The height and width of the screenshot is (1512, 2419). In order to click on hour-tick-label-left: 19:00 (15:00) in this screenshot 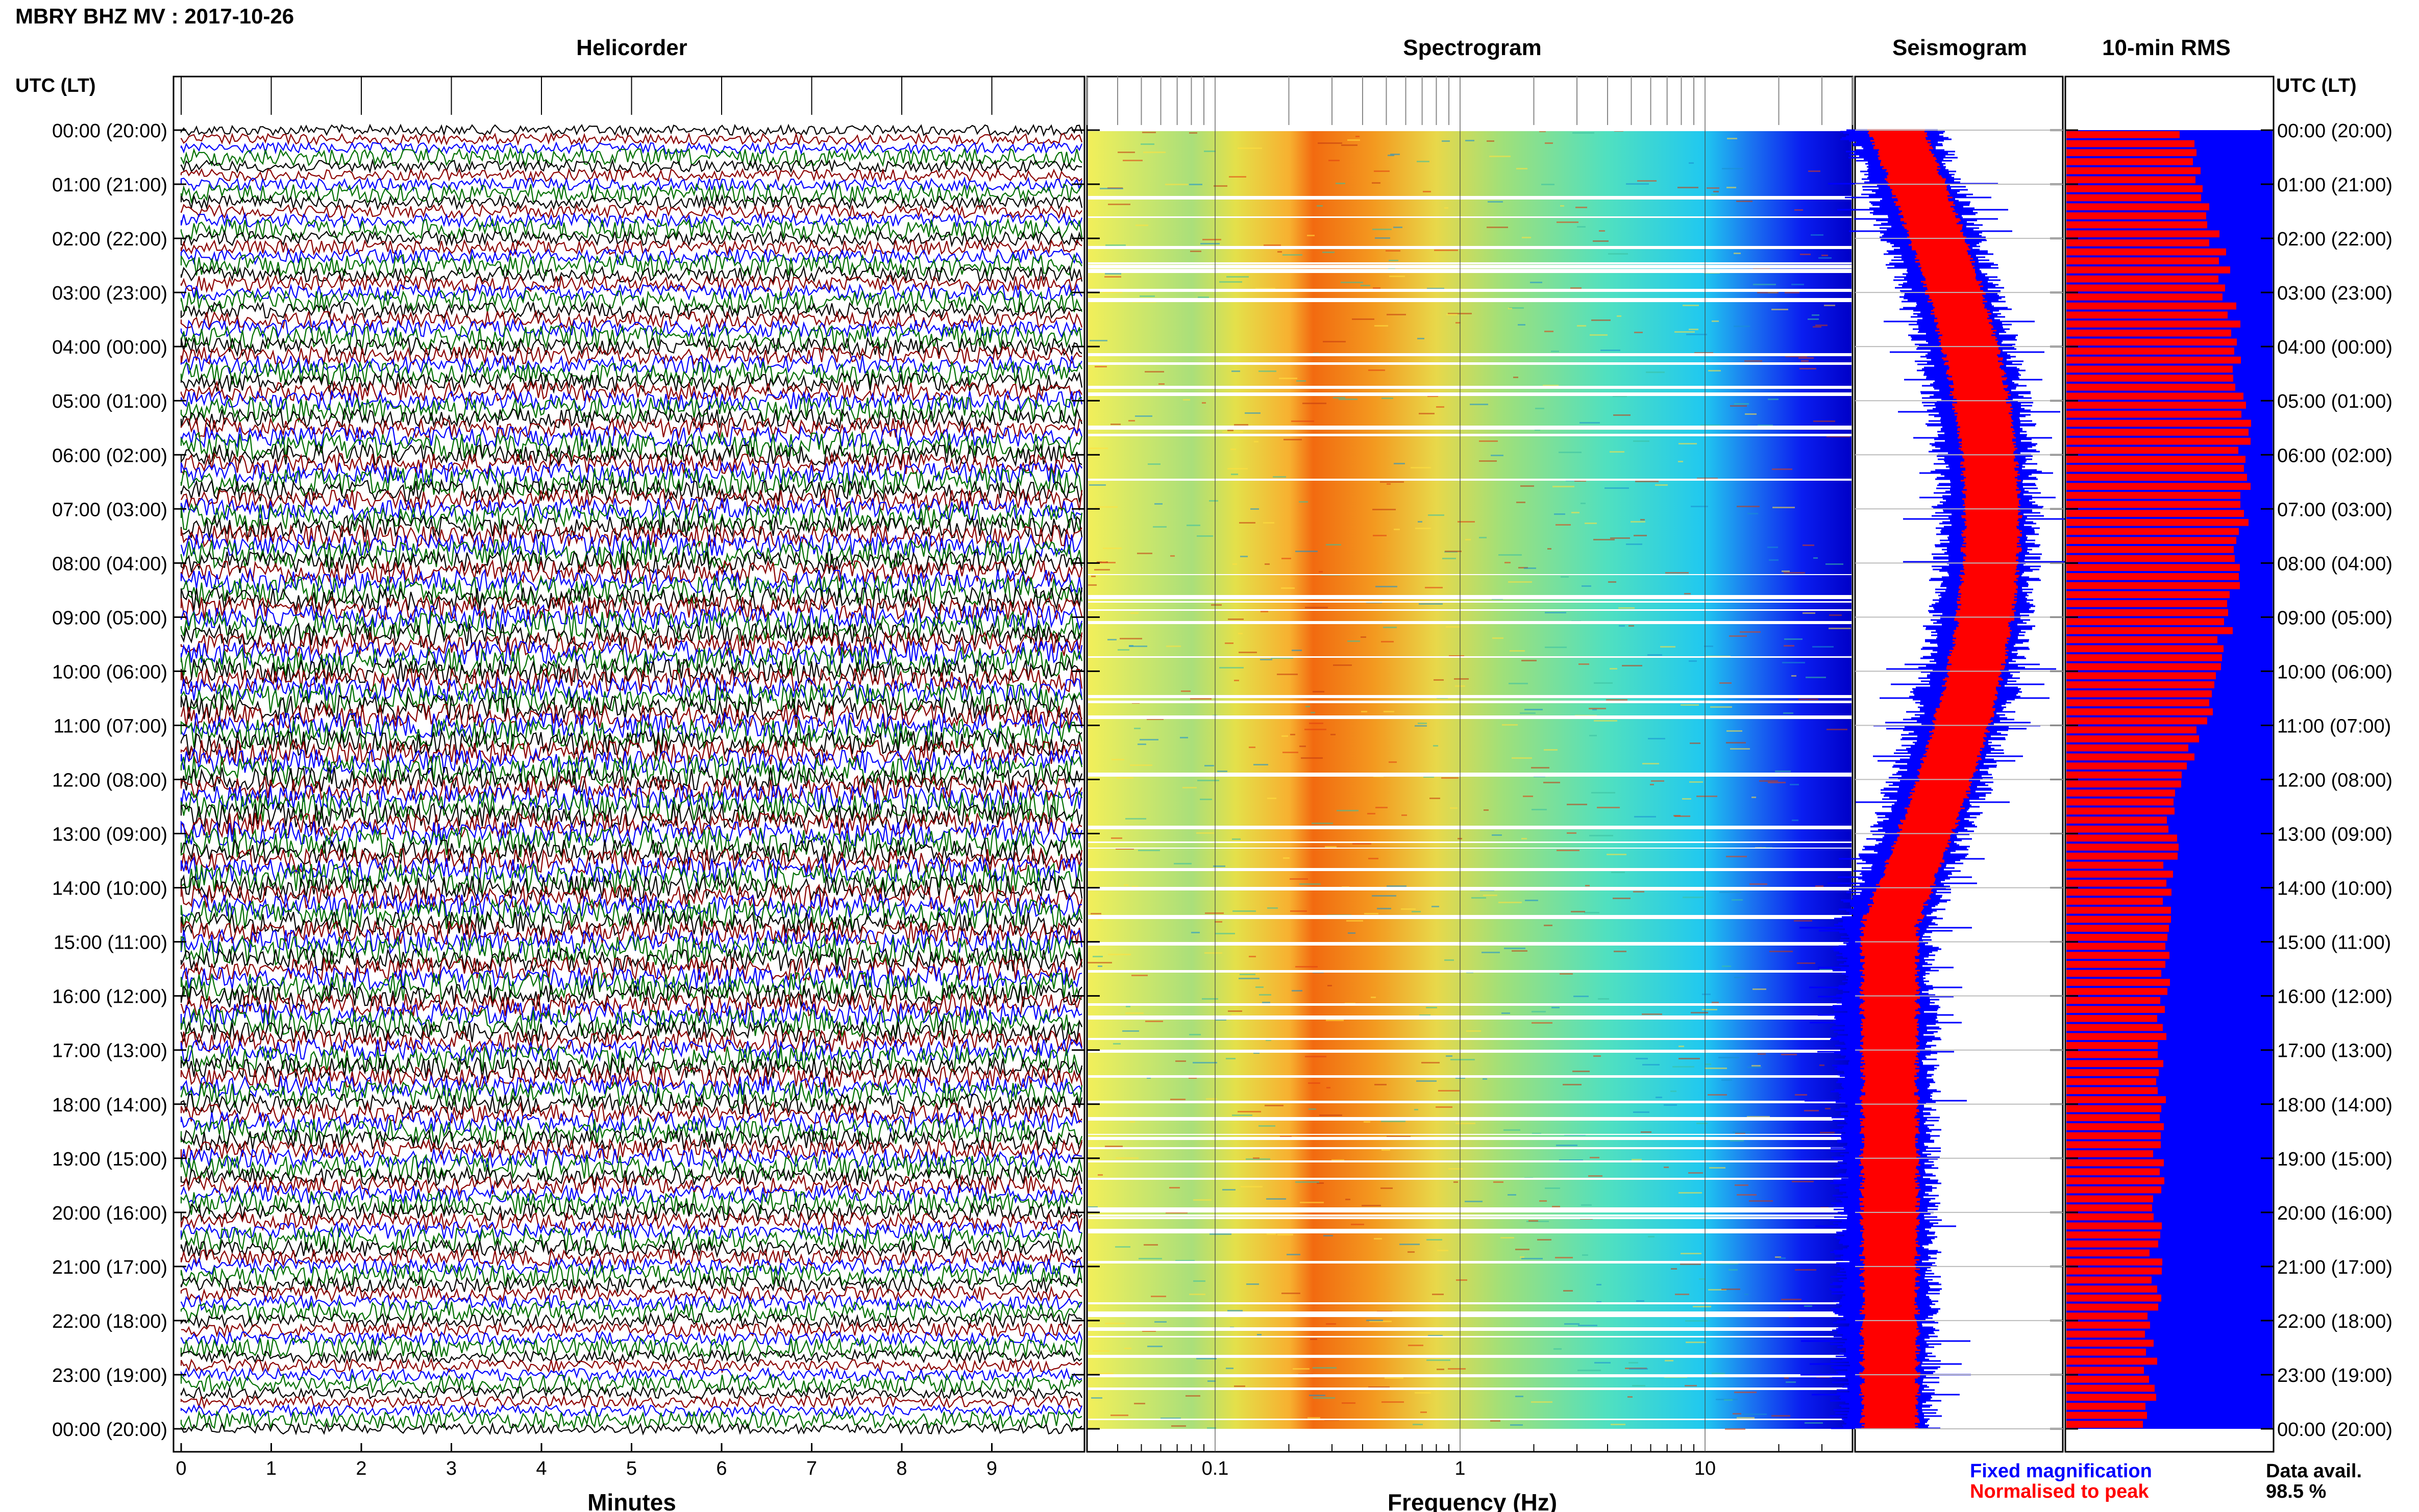, I will do `click(109, 1159)`.